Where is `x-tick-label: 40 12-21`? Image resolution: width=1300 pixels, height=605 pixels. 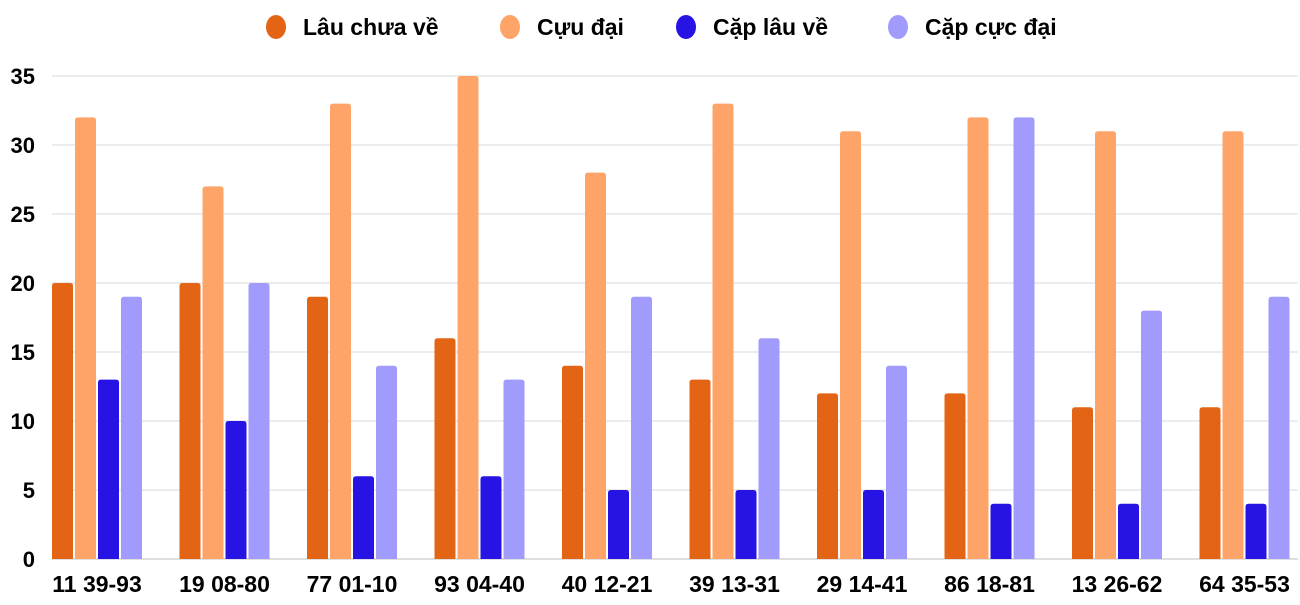
x-tick-label: 40 12-21 is located at coordinates (607, 584).